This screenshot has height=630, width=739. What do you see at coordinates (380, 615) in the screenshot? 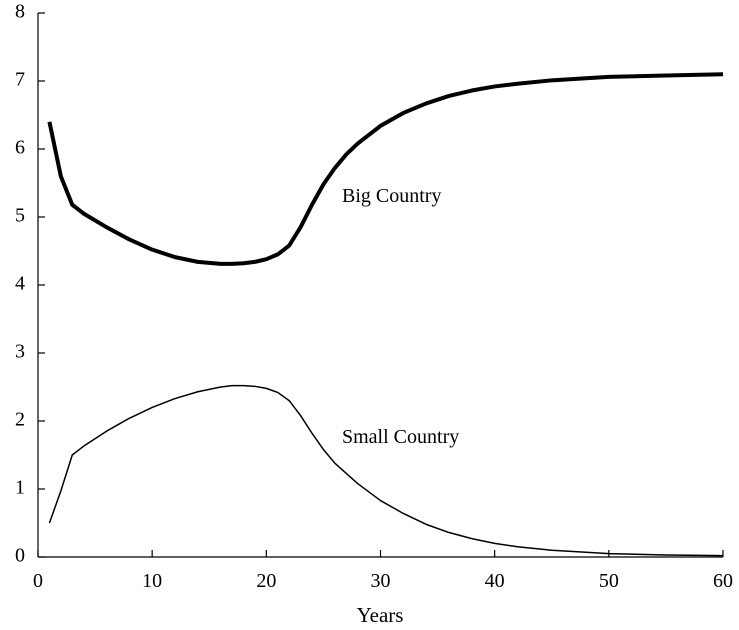
I see `x-axis-label: Years` at bounding box center [380, 615].